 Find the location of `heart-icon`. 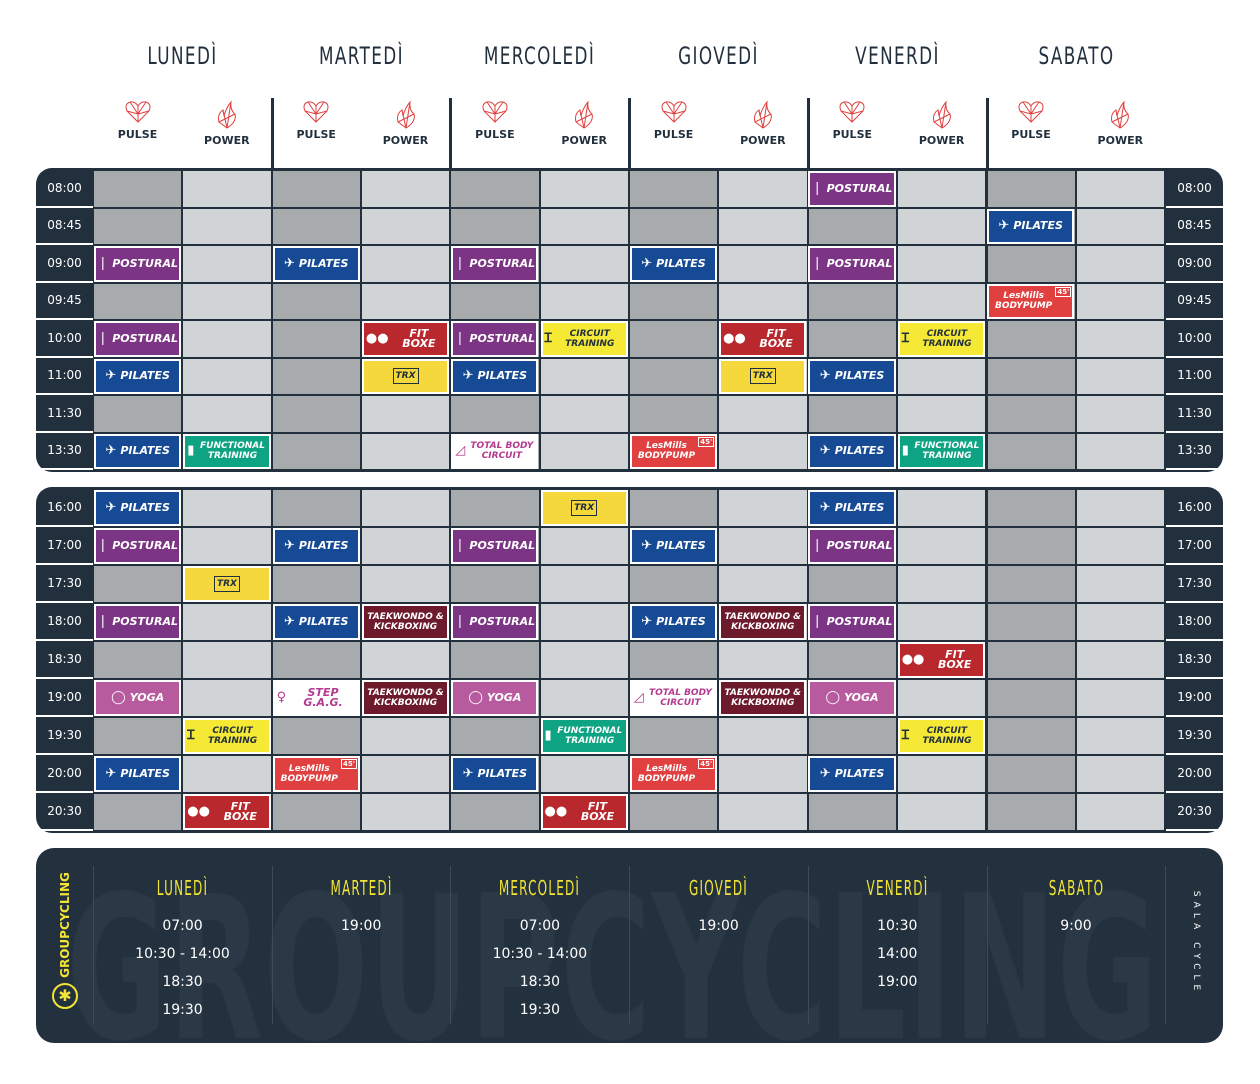

heart-icon is located at coordinates (852, 112).